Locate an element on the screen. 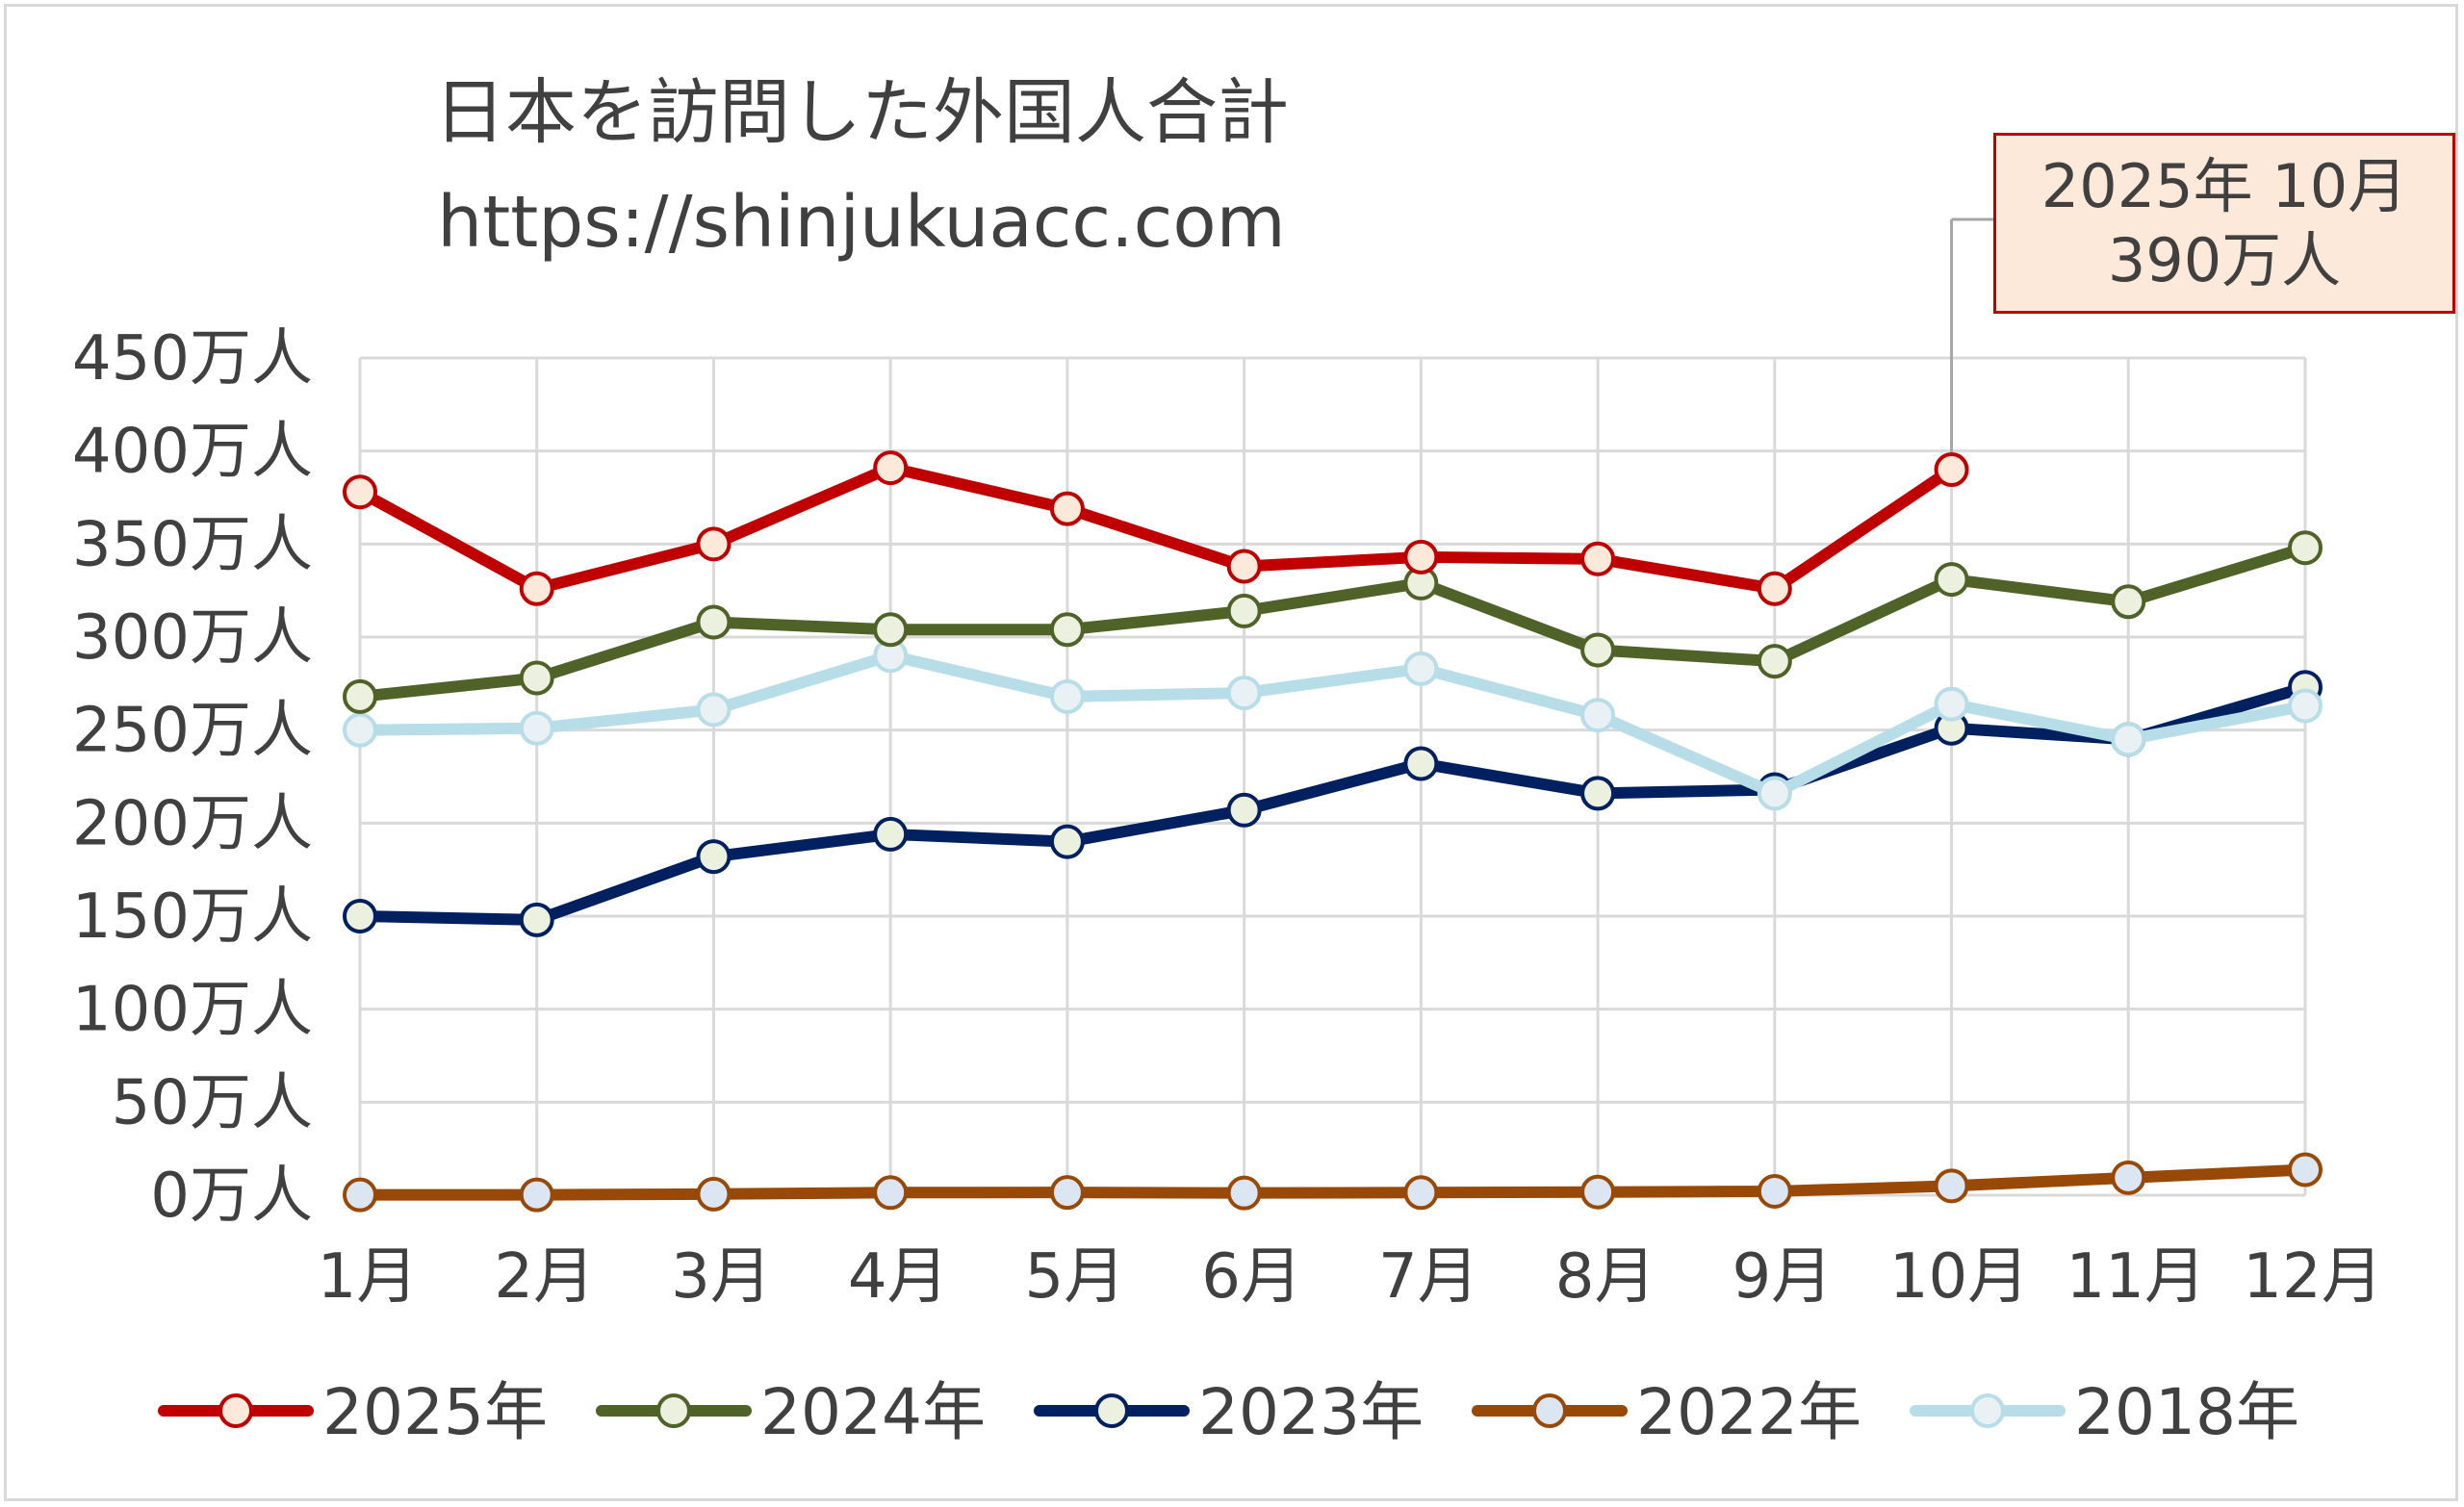  x-tick-label: 4月 is located at coordinates (898, 1277).